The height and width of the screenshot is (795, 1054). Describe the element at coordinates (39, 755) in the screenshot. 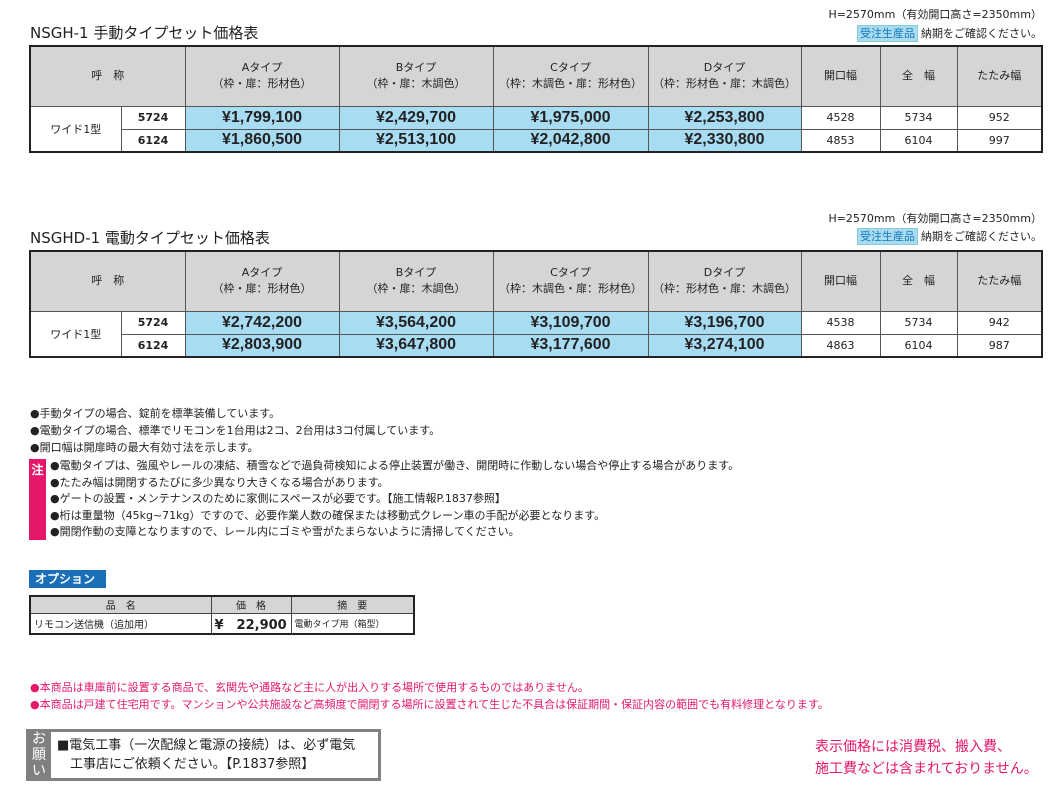

I see `request-label: お願い` at that location.